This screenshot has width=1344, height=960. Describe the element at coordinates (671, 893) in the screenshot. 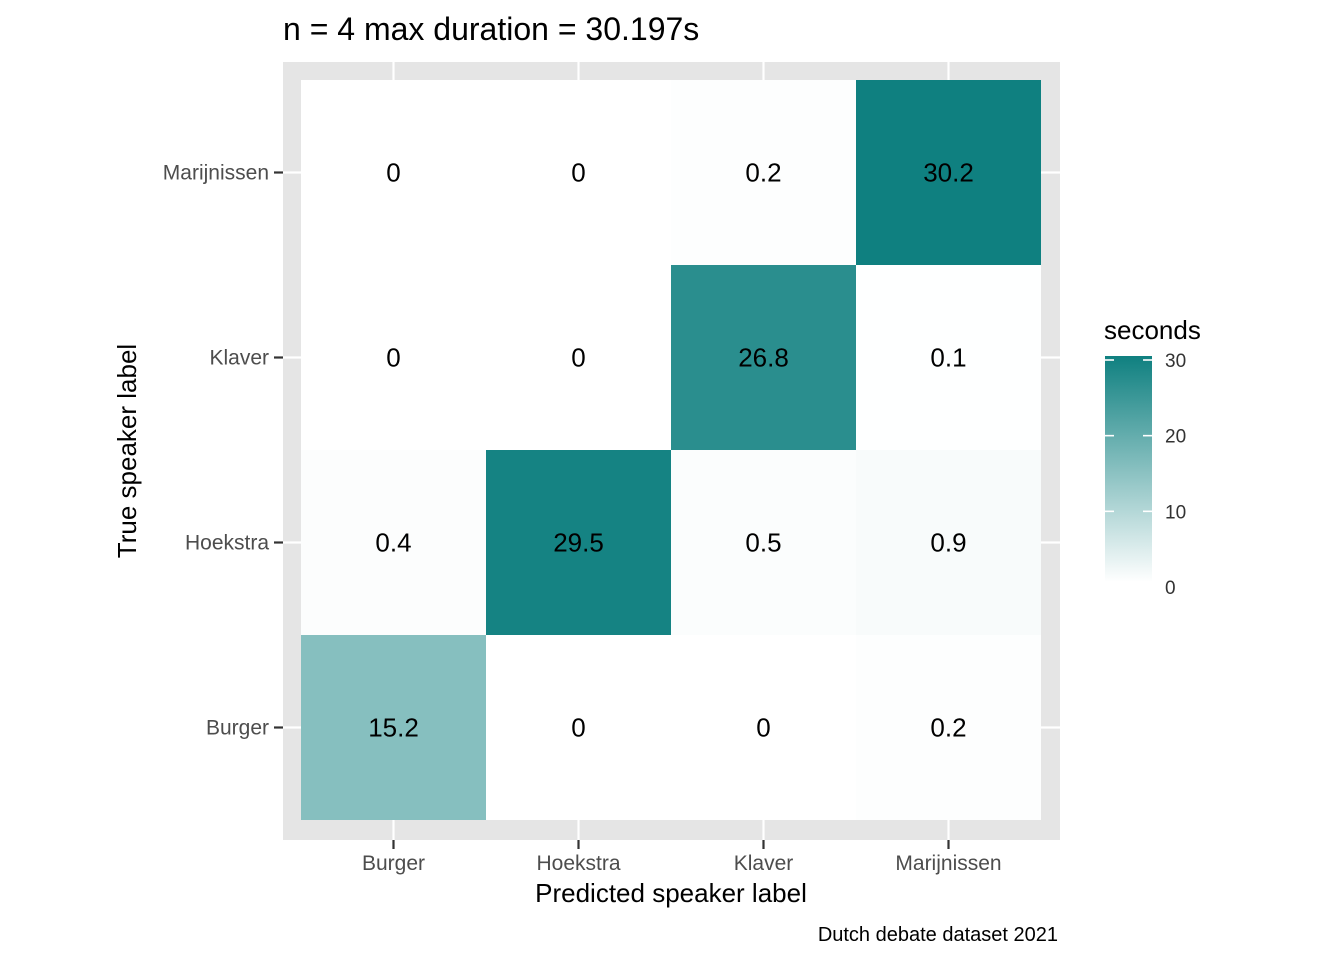

I see `x-axis-title: Predicted speaker label` at that location.